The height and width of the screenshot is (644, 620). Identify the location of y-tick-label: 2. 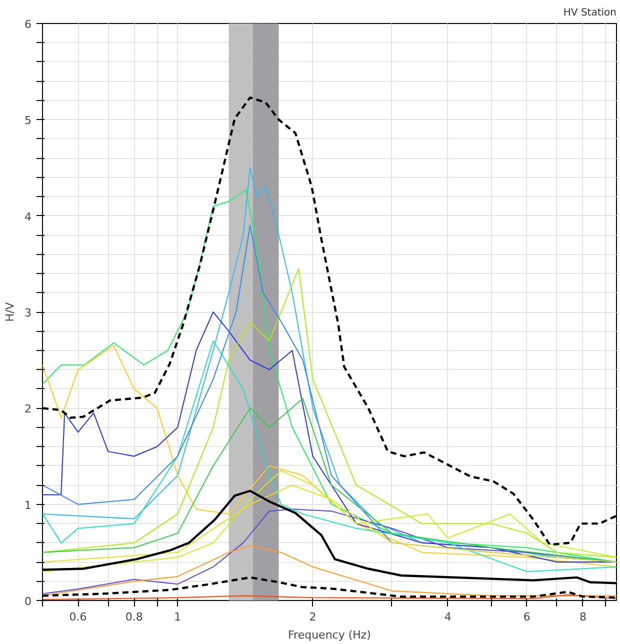
(28, 409).